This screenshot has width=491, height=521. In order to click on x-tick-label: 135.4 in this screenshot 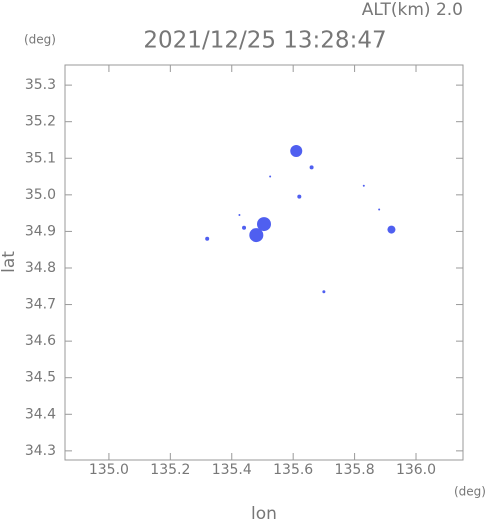, I will do `click(232, 470)`.